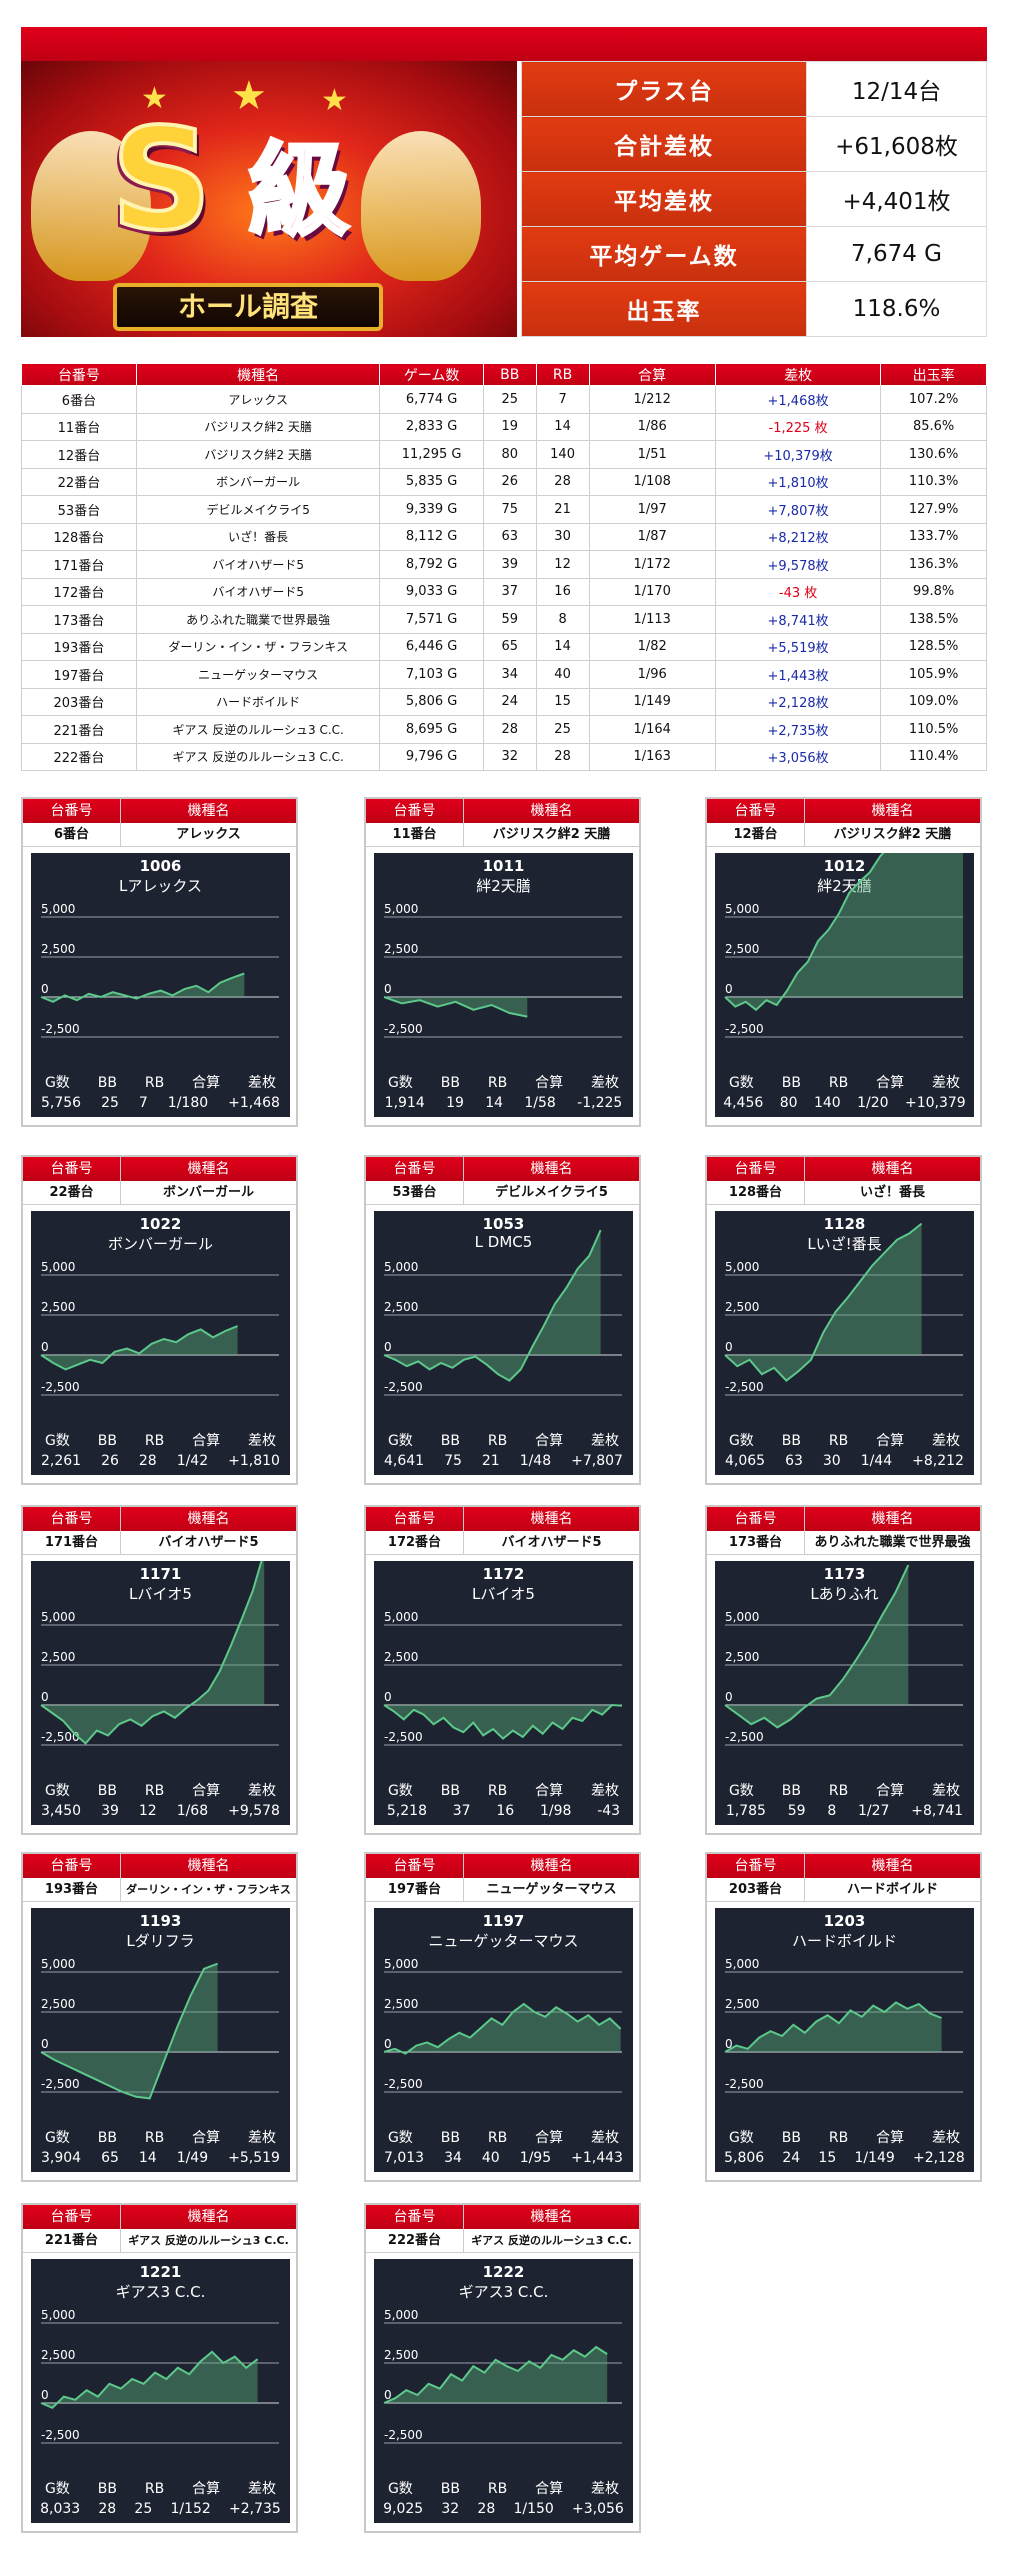 This screenshot has height=2560, width=1015. Describe the element at coordinates (843, 1543) in the screenshot. I see `card-name-row: 173番台 ありふれた職業で世界最強` at that location.